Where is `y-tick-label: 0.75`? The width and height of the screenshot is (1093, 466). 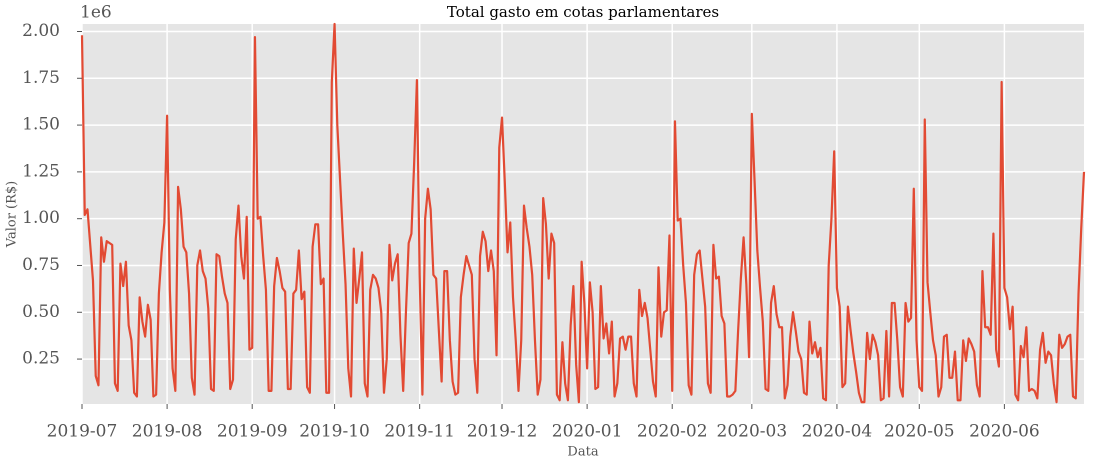
y-tick-label: 0.75 is located at coordinates (41, 265).